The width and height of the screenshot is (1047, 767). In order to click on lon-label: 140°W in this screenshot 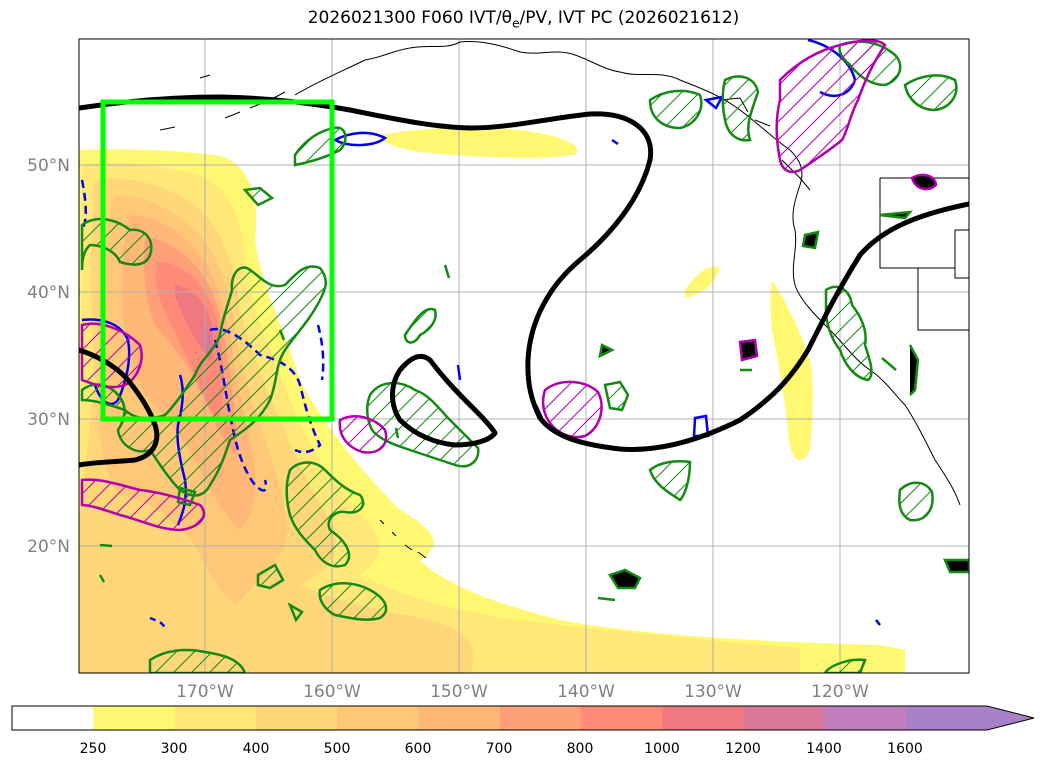, I will do `click(586, 692)`.